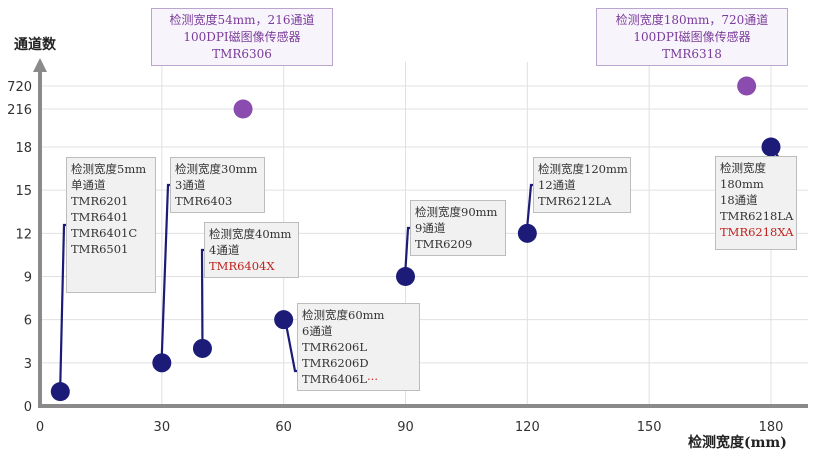  Describe the element at coordinates (340, 379) in the screenshot. I see `annotation-line: TMR6406L···` at that location.